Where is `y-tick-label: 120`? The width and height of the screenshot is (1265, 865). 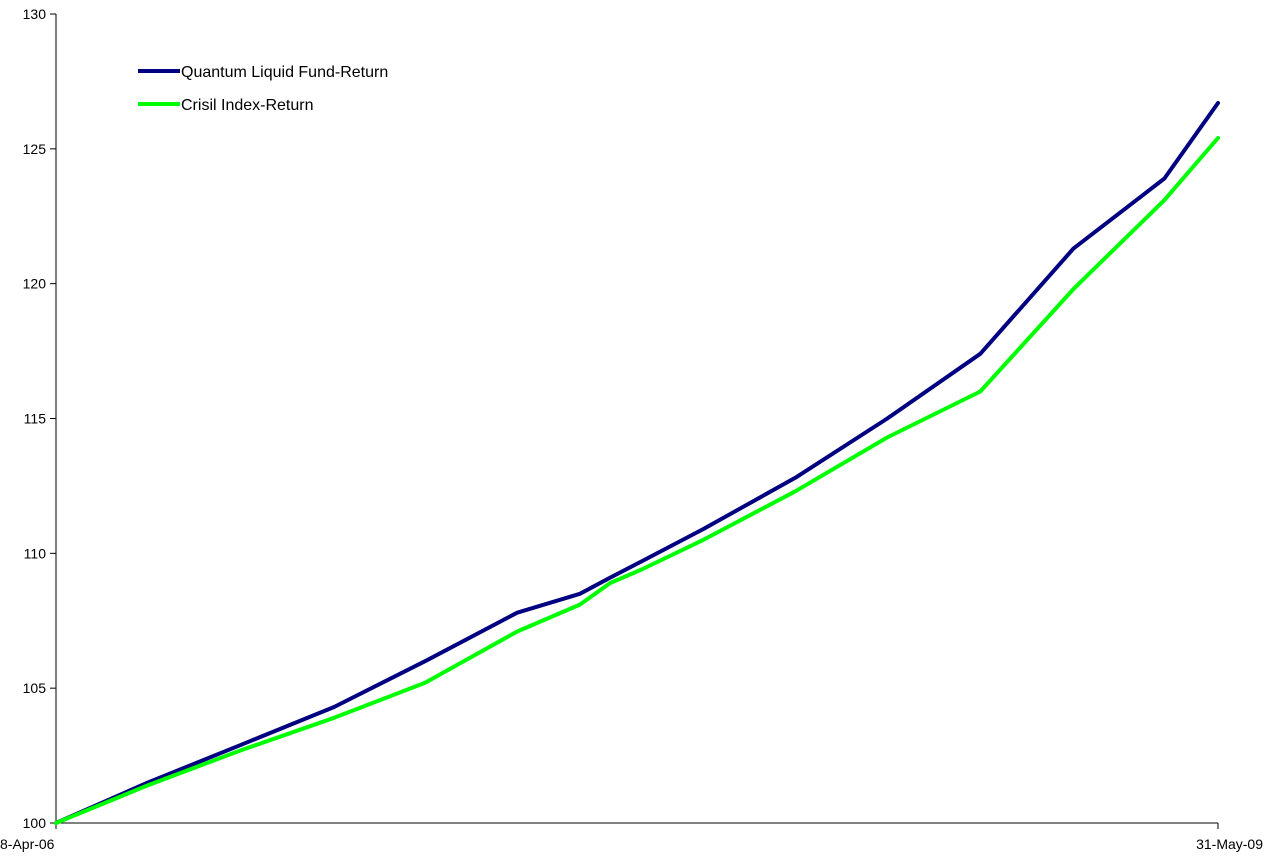 y-tick-label: 120 is located at coordinates (35, 284).